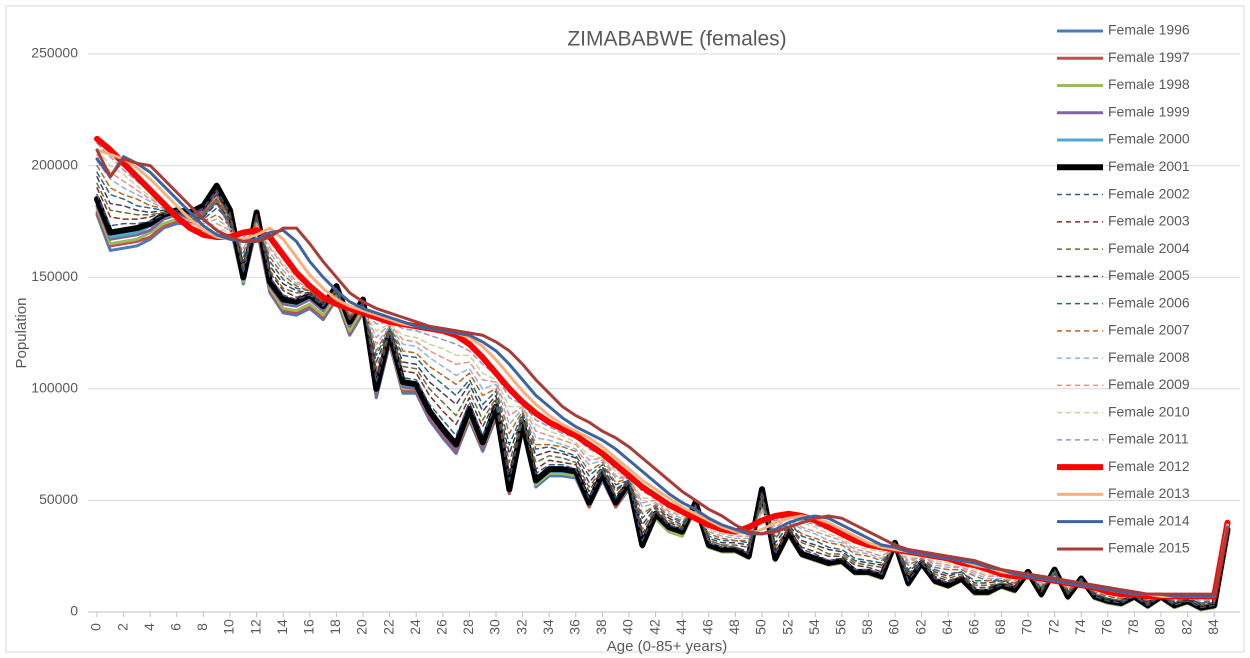 This screenshot has width=1250, height=658. Describe the element at coordinates (1149, 30) in the screenshot. I see `legend-label: Female 1996` at that location.